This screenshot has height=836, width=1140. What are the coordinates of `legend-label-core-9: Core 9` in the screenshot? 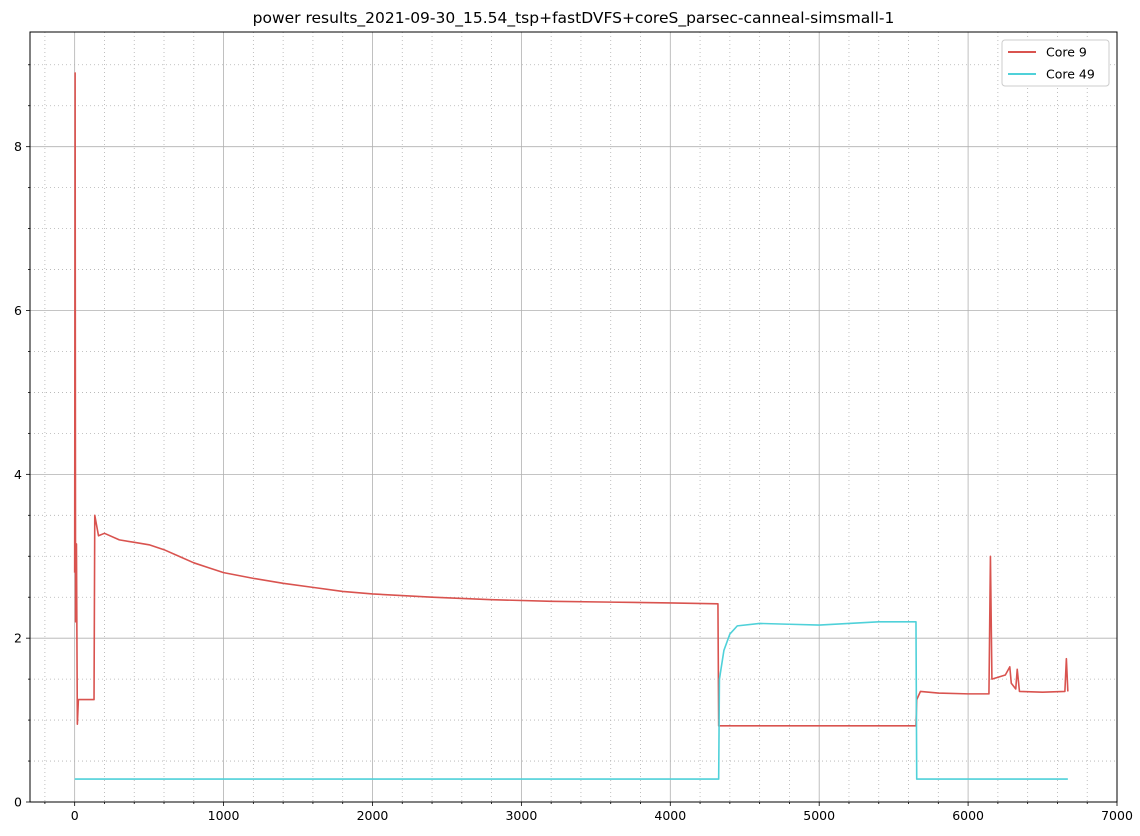 It's located at (1066, 52).